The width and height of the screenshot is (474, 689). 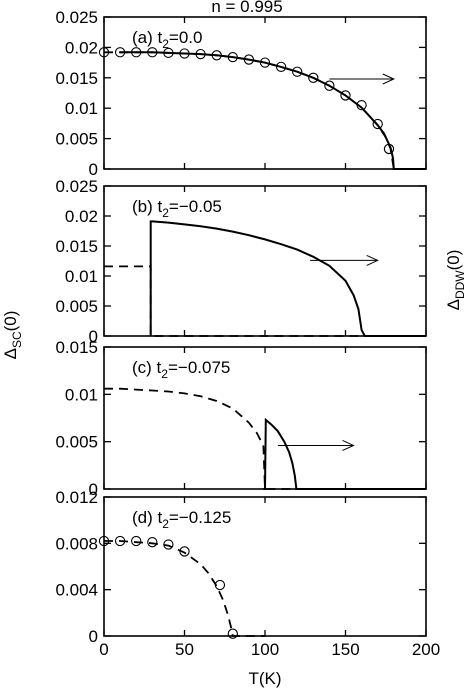 I want to click on y-tick-label: 0.012, so click(x=76, y=497).